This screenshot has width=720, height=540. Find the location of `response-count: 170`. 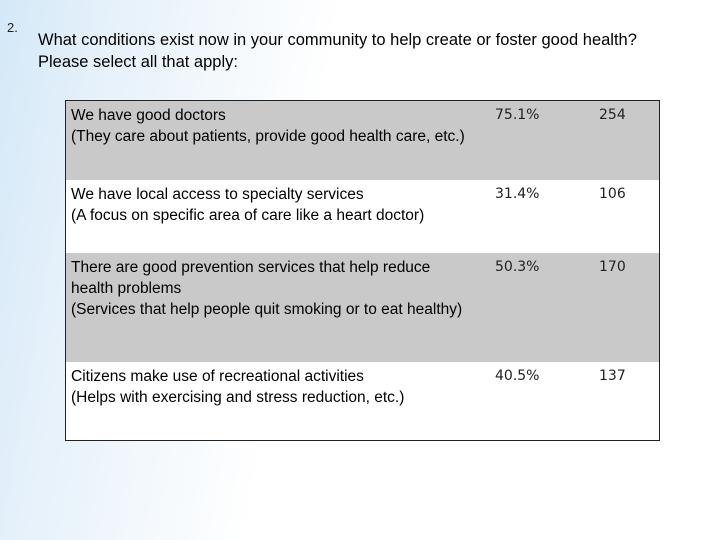

response-count: 170 is located at coordinates (612, 267).